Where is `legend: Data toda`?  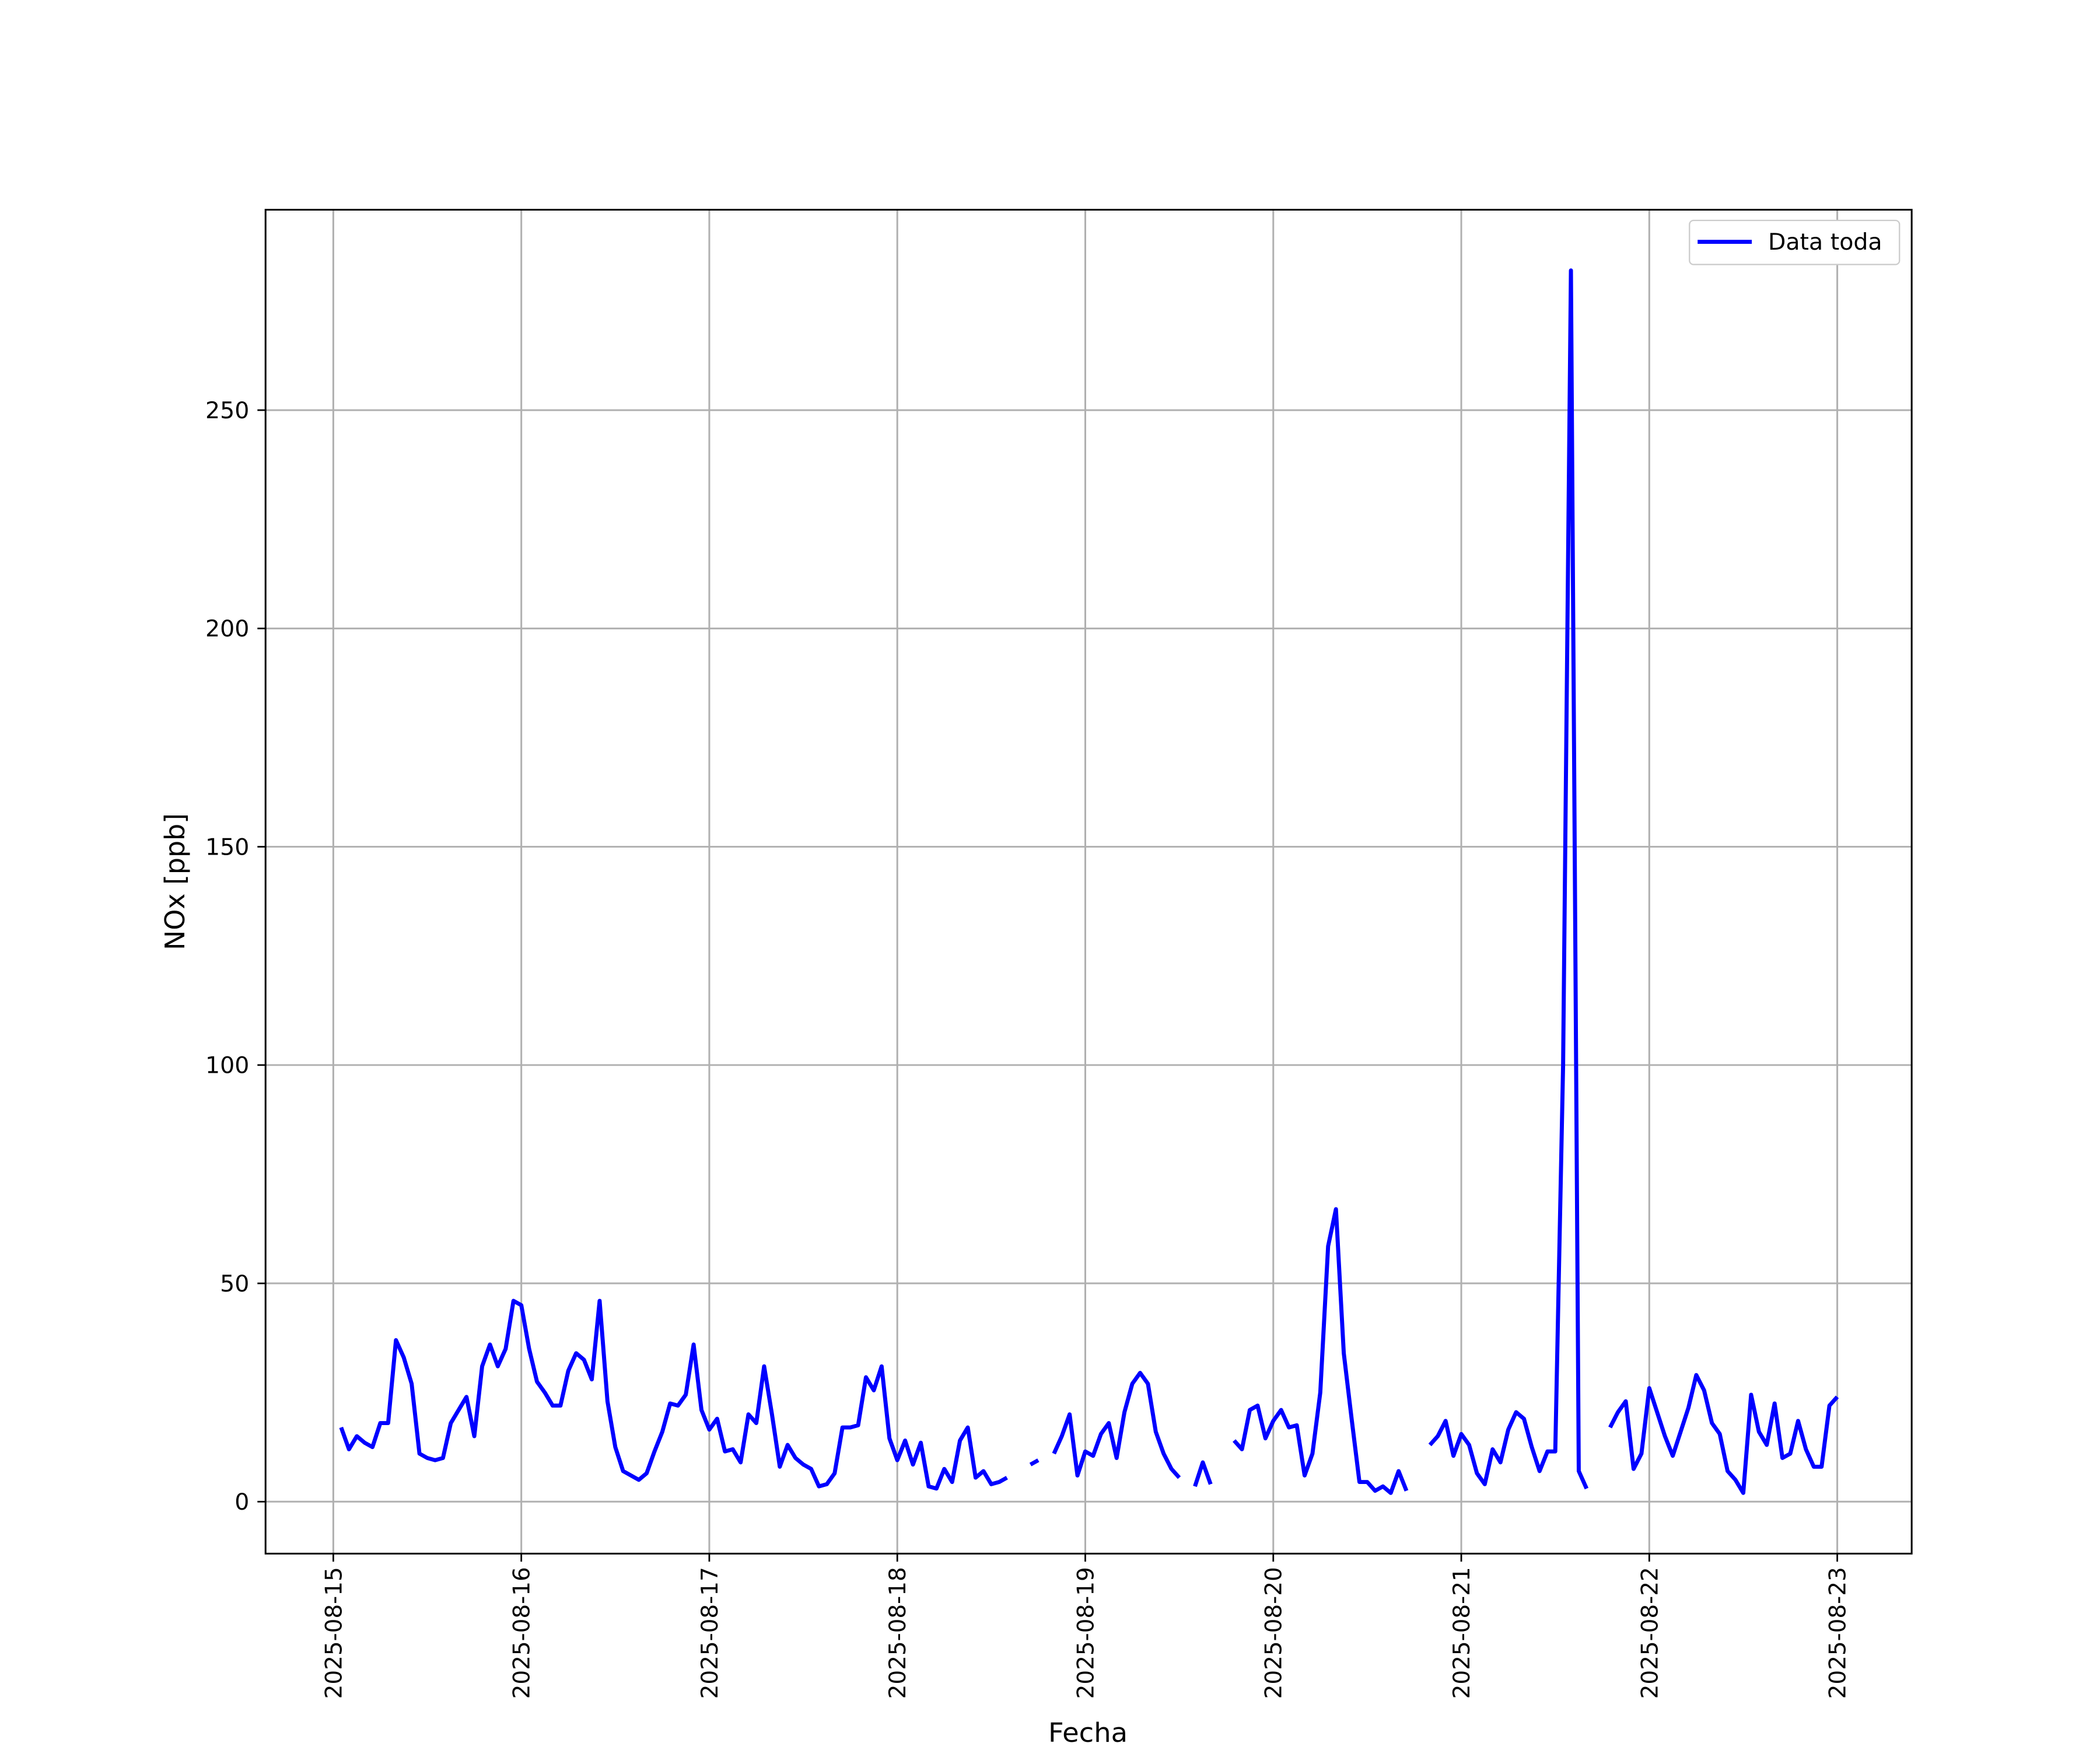
legend: Data toda is located at coordinates (1795, 242).